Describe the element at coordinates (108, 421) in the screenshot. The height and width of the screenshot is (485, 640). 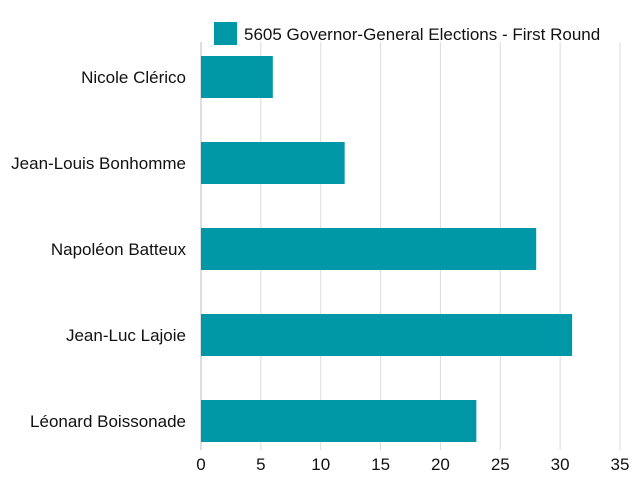
I see `category-label: Léonard Boissonade` at that location.